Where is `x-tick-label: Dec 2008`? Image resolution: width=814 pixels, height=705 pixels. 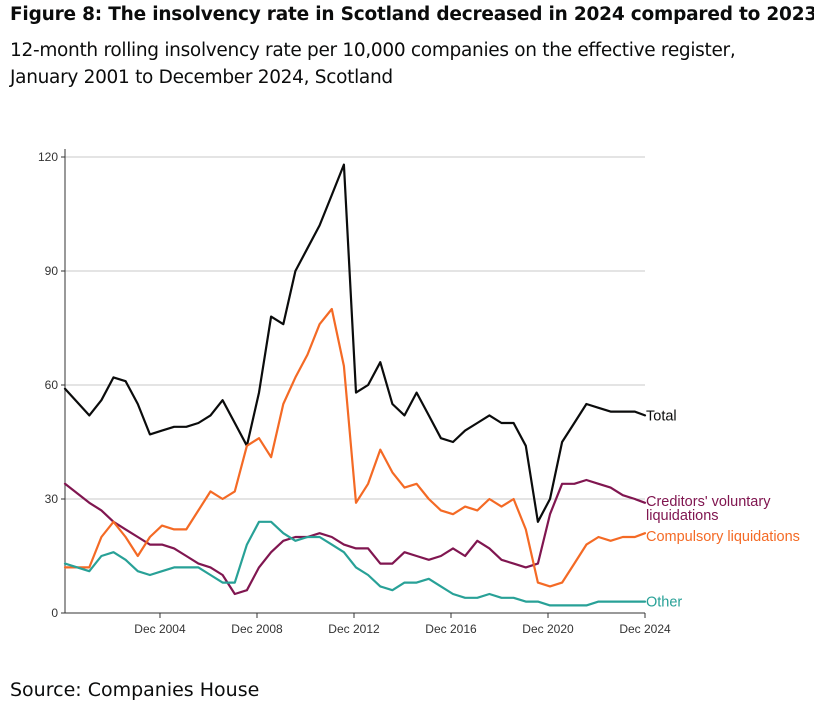 x-tick-label: Dec 2008 is located at coordinates (257, 629).